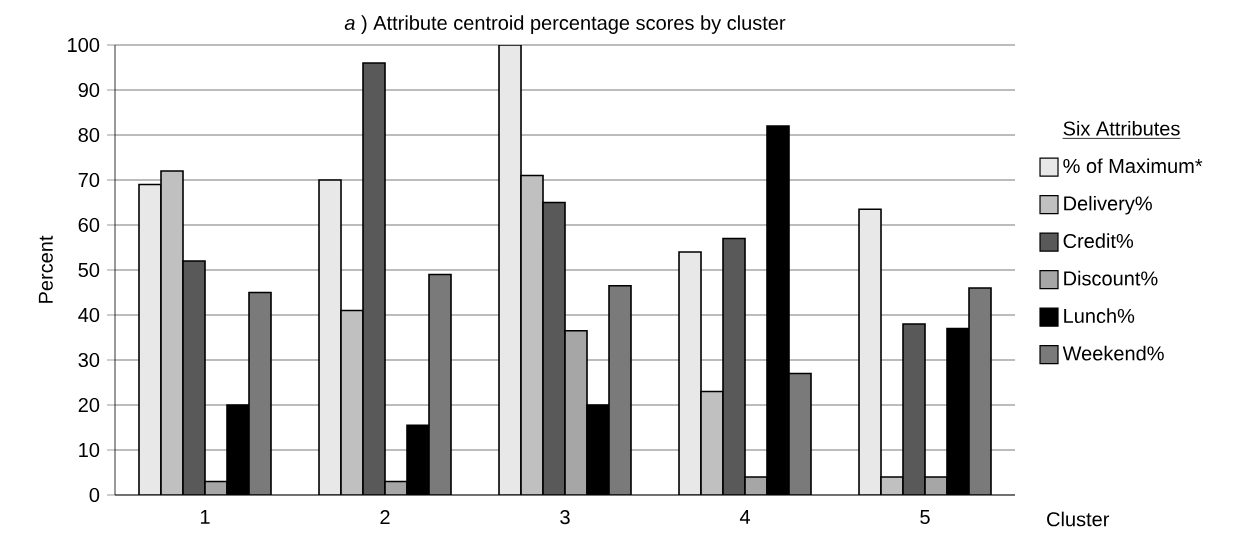  Describe the element at coordinates (45, 269) in the screenshot. I see `y-axis-title: Percent` at that location.